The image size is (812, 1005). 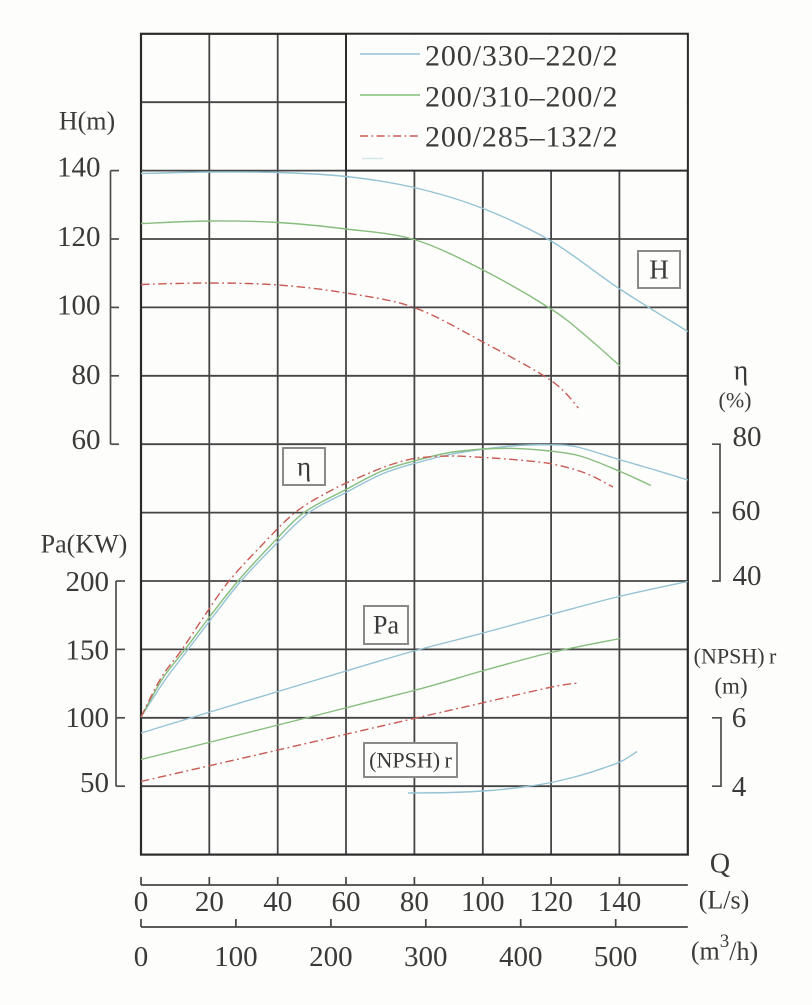 I want to click on svg-text: 20, so click(x=209, y=902).